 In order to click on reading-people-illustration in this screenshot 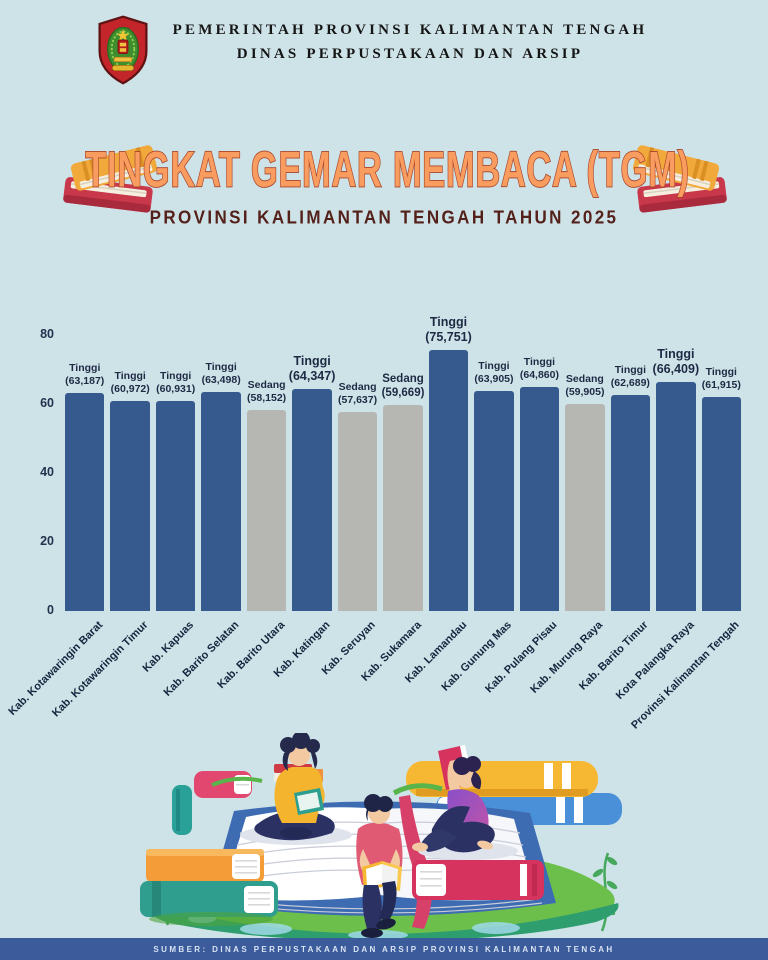, I will do `click(381, 837)`.